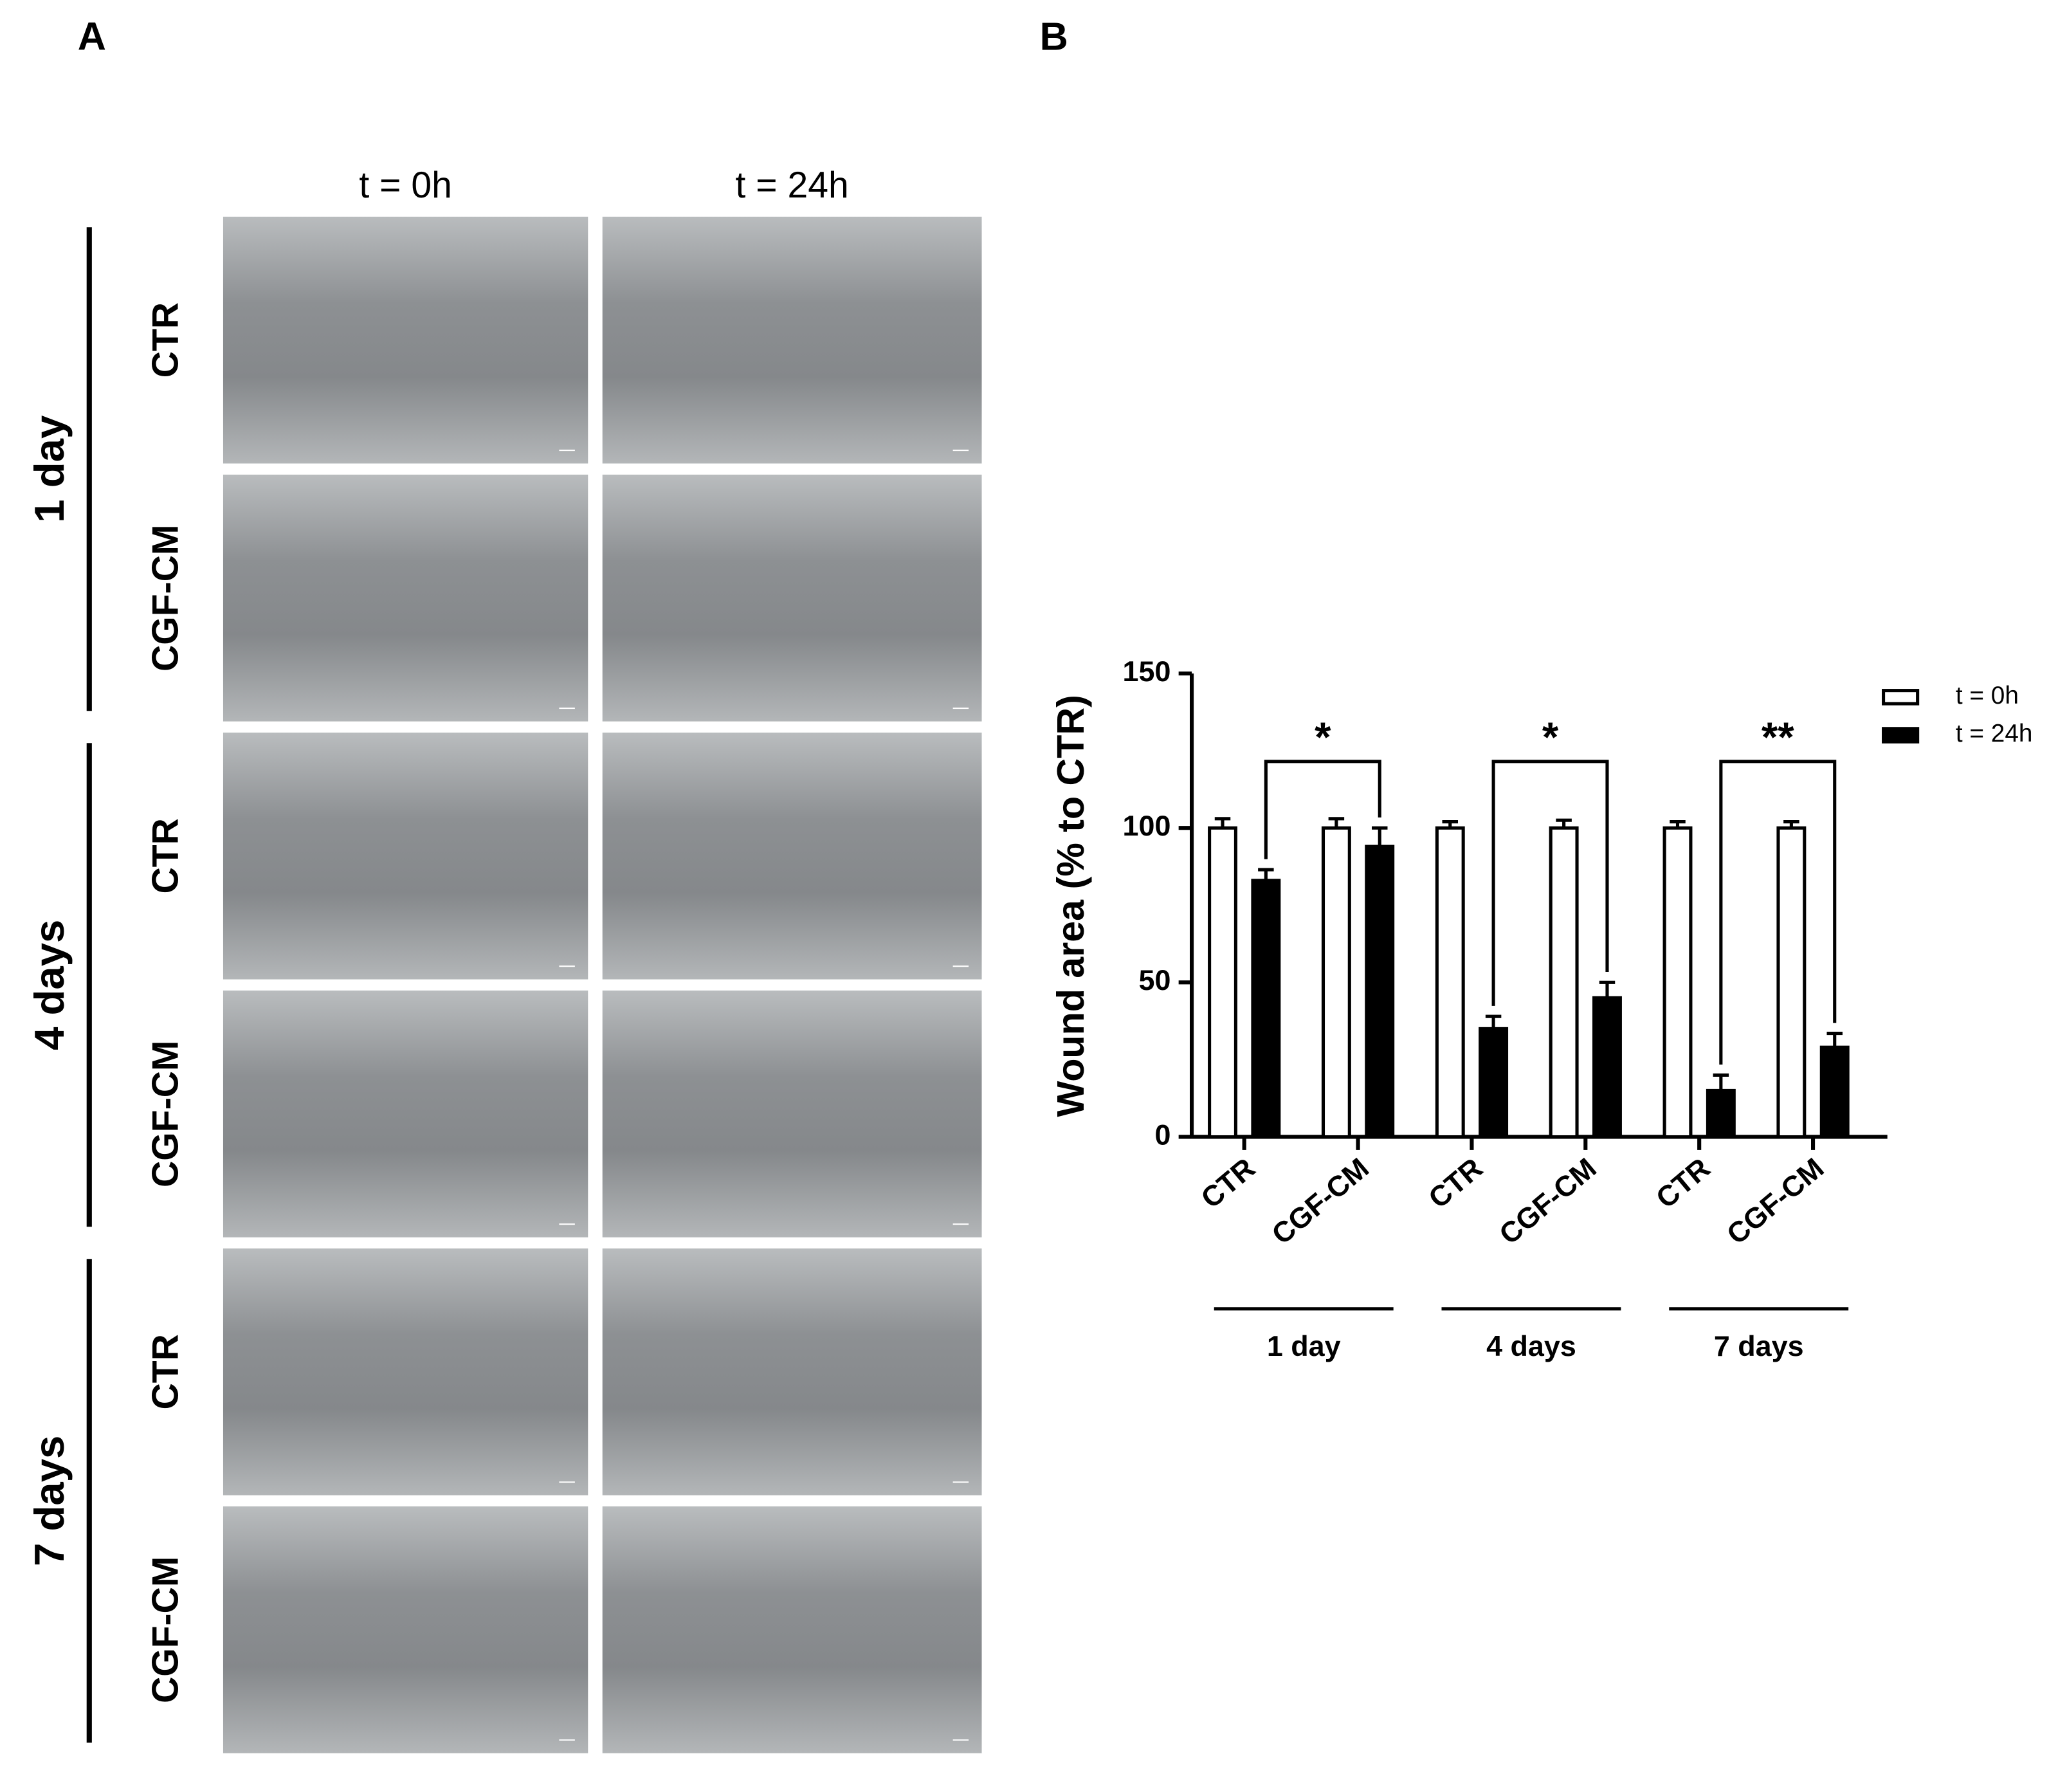 The height and width of the screenshot is (1792, 2058). What do you see at coordinates (1154, 980) in the screenshot?
I see `y-tick-label: 50` at bounding box center [1154, 980].